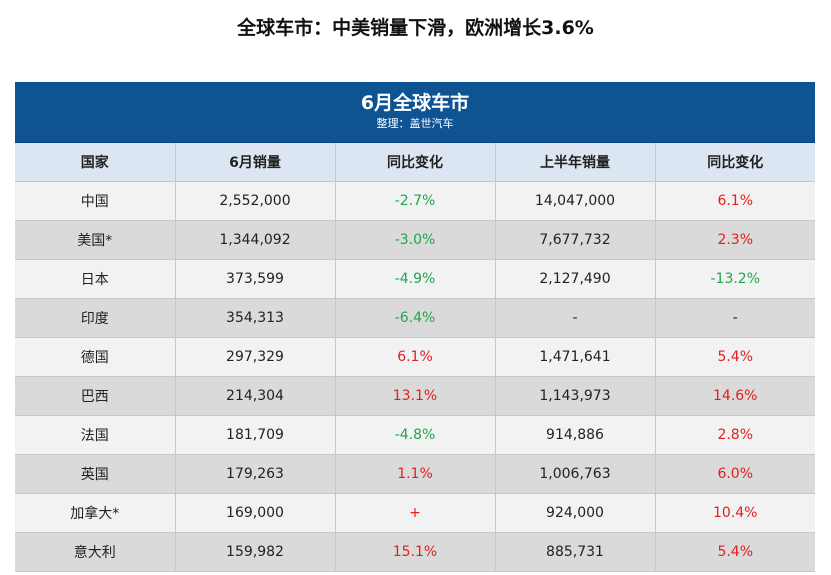  I want to click on cell-country: 印度, so click(95, 318).